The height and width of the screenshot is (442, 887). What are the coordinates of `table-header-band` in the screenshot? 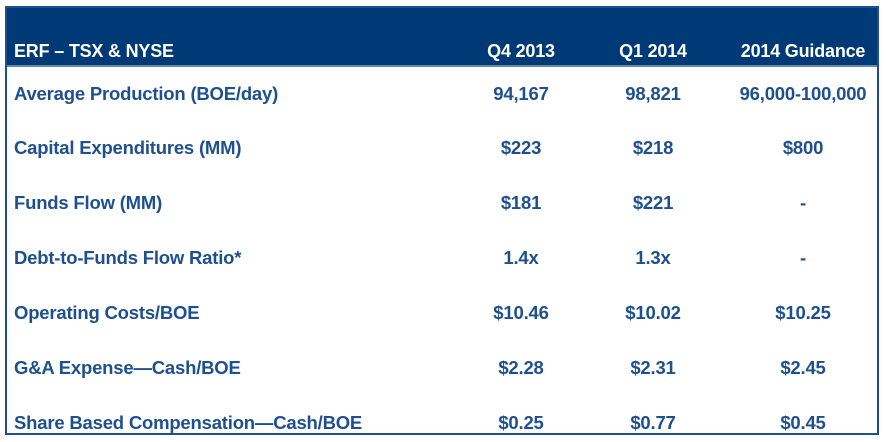 It's located at (442, 37).